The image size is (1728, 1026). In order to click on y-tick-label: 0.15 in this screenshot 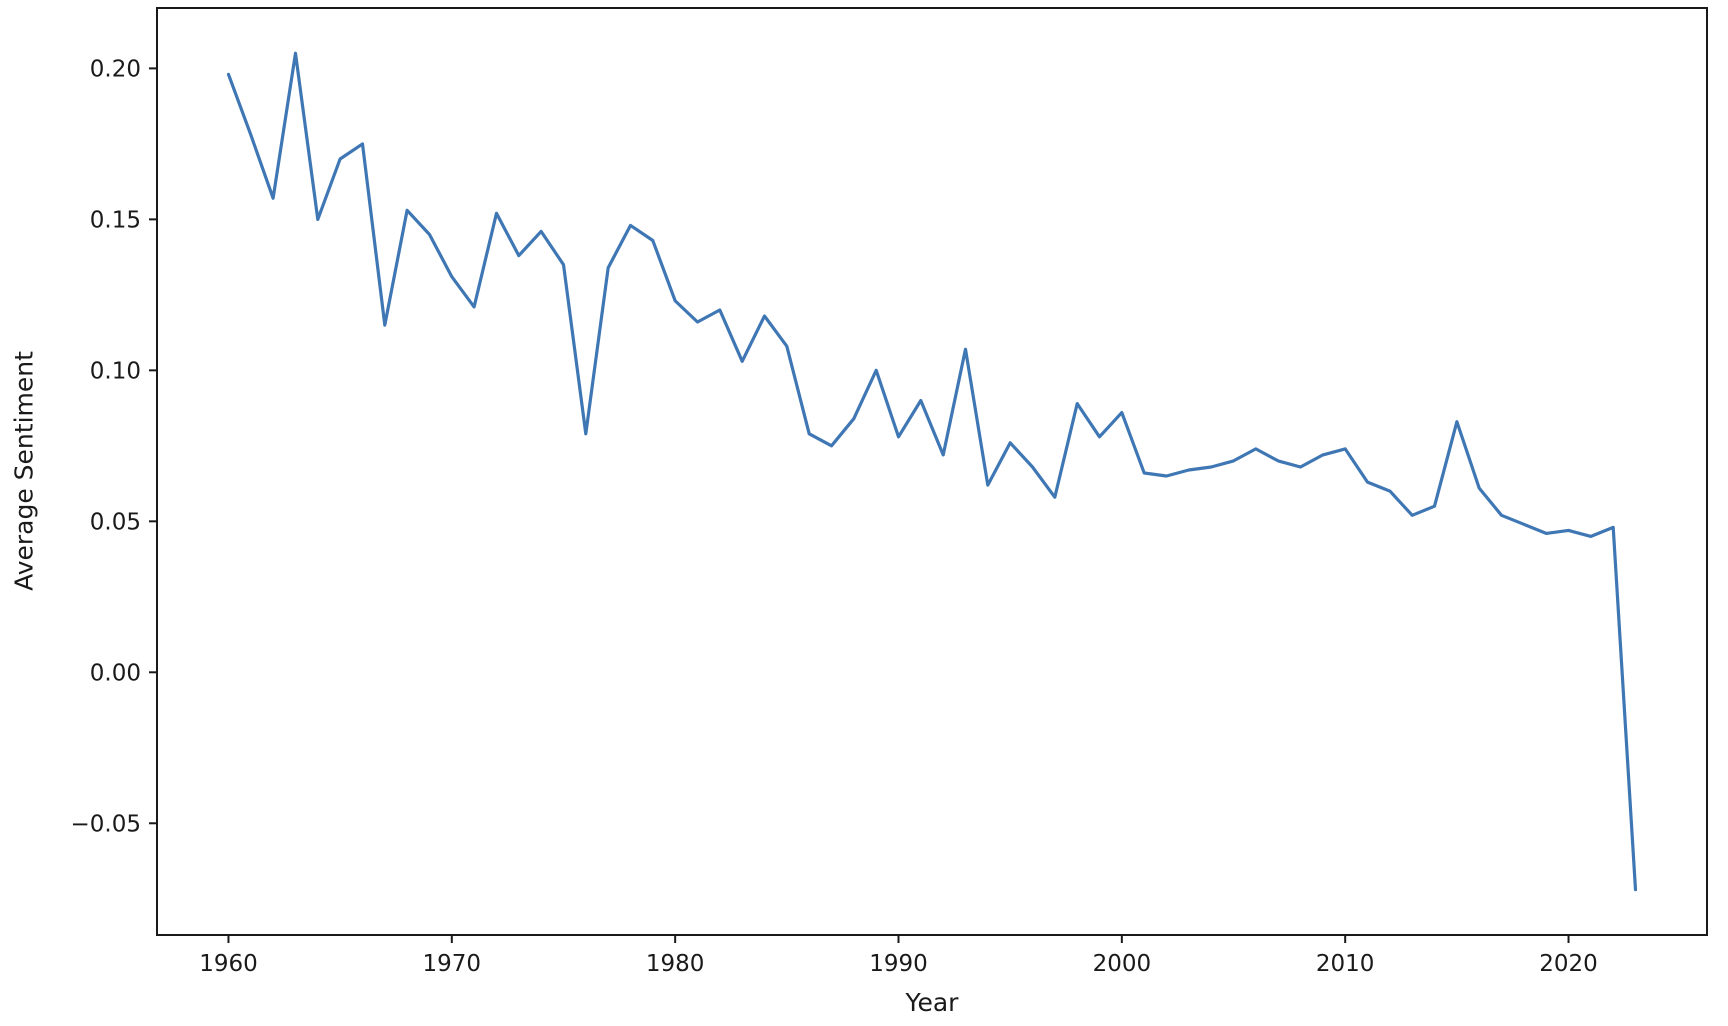, I will do `click(115, 220)`.